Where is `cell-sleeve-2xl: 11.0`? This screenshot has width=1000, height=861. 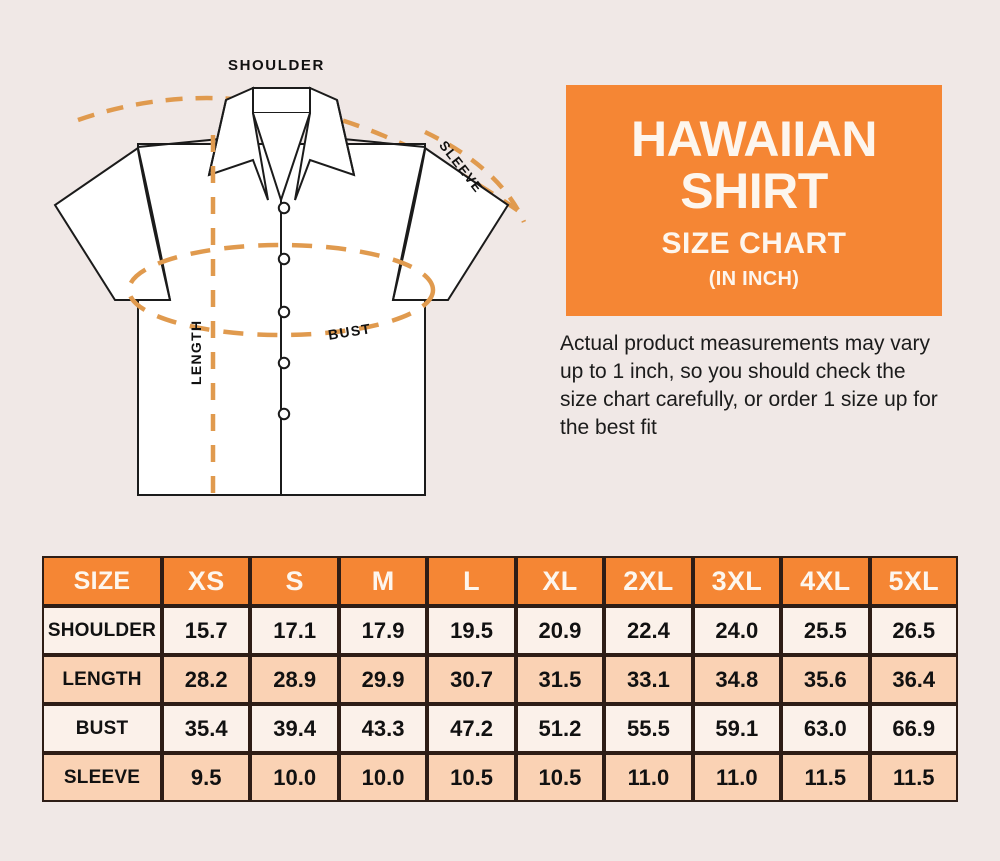 cell-sleeve-2xl: 11.0 is located at coordinates (648, 777).